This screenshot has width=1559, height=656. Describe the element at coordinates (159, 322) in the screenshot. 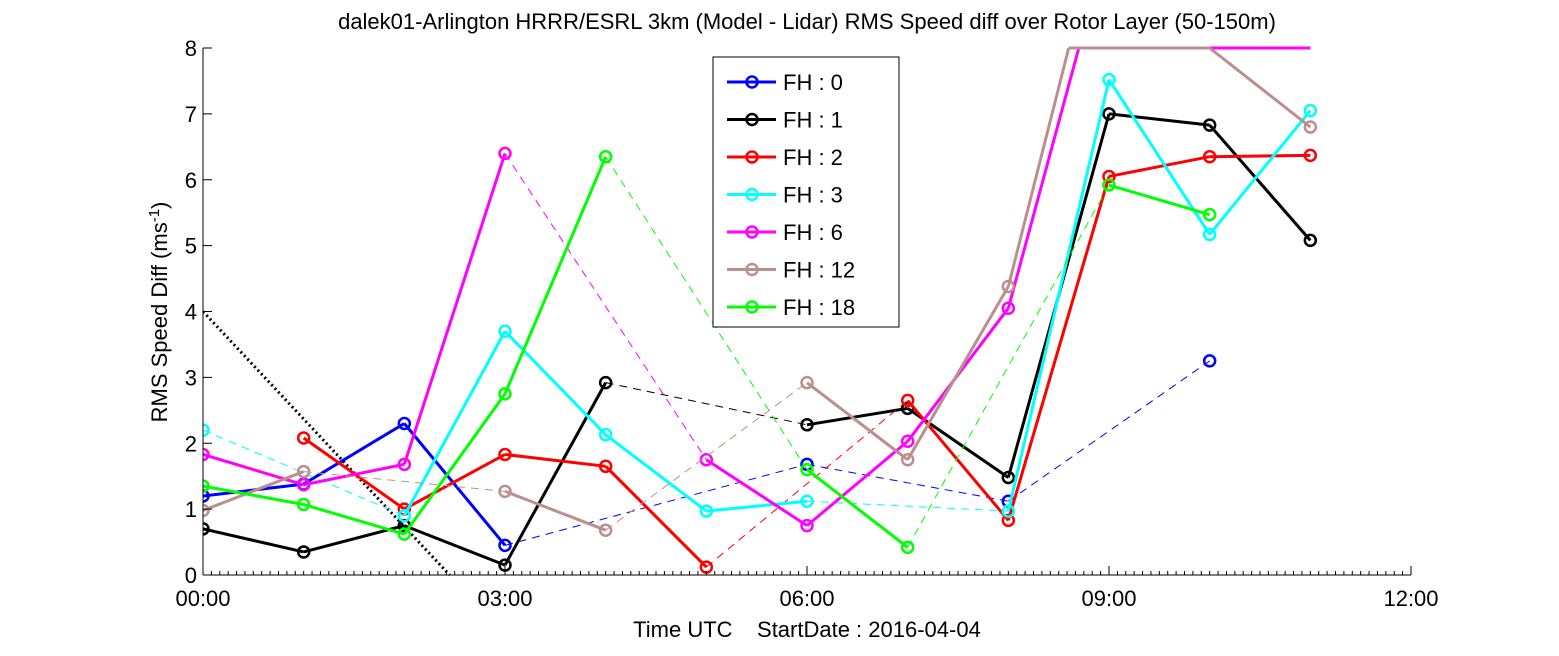

I see `y-axis-label-main: RMS Speed Diff (ms` at that location.